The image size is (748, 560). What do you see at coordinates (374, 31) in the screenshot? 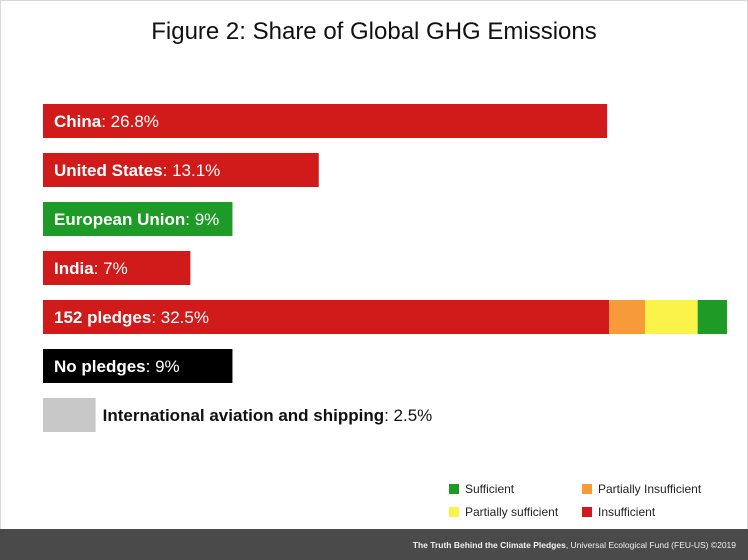
I see `chart-title: Figure 2: Share of Global GHG Emissions` at bounding box center [374, 31].